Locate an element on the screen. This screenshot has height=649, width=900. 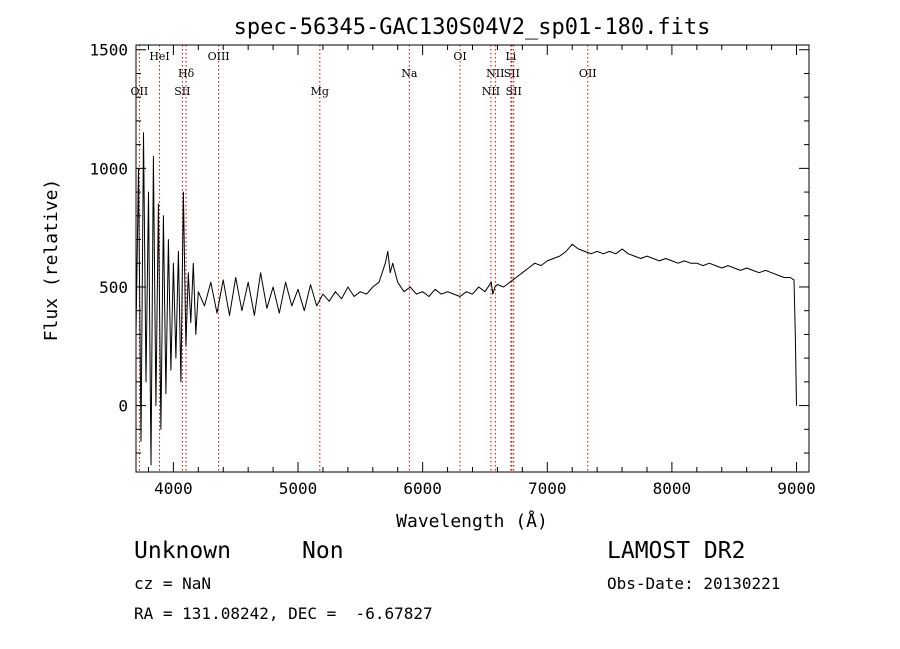
class-label: Unknown is located at coordinates (182, 551).